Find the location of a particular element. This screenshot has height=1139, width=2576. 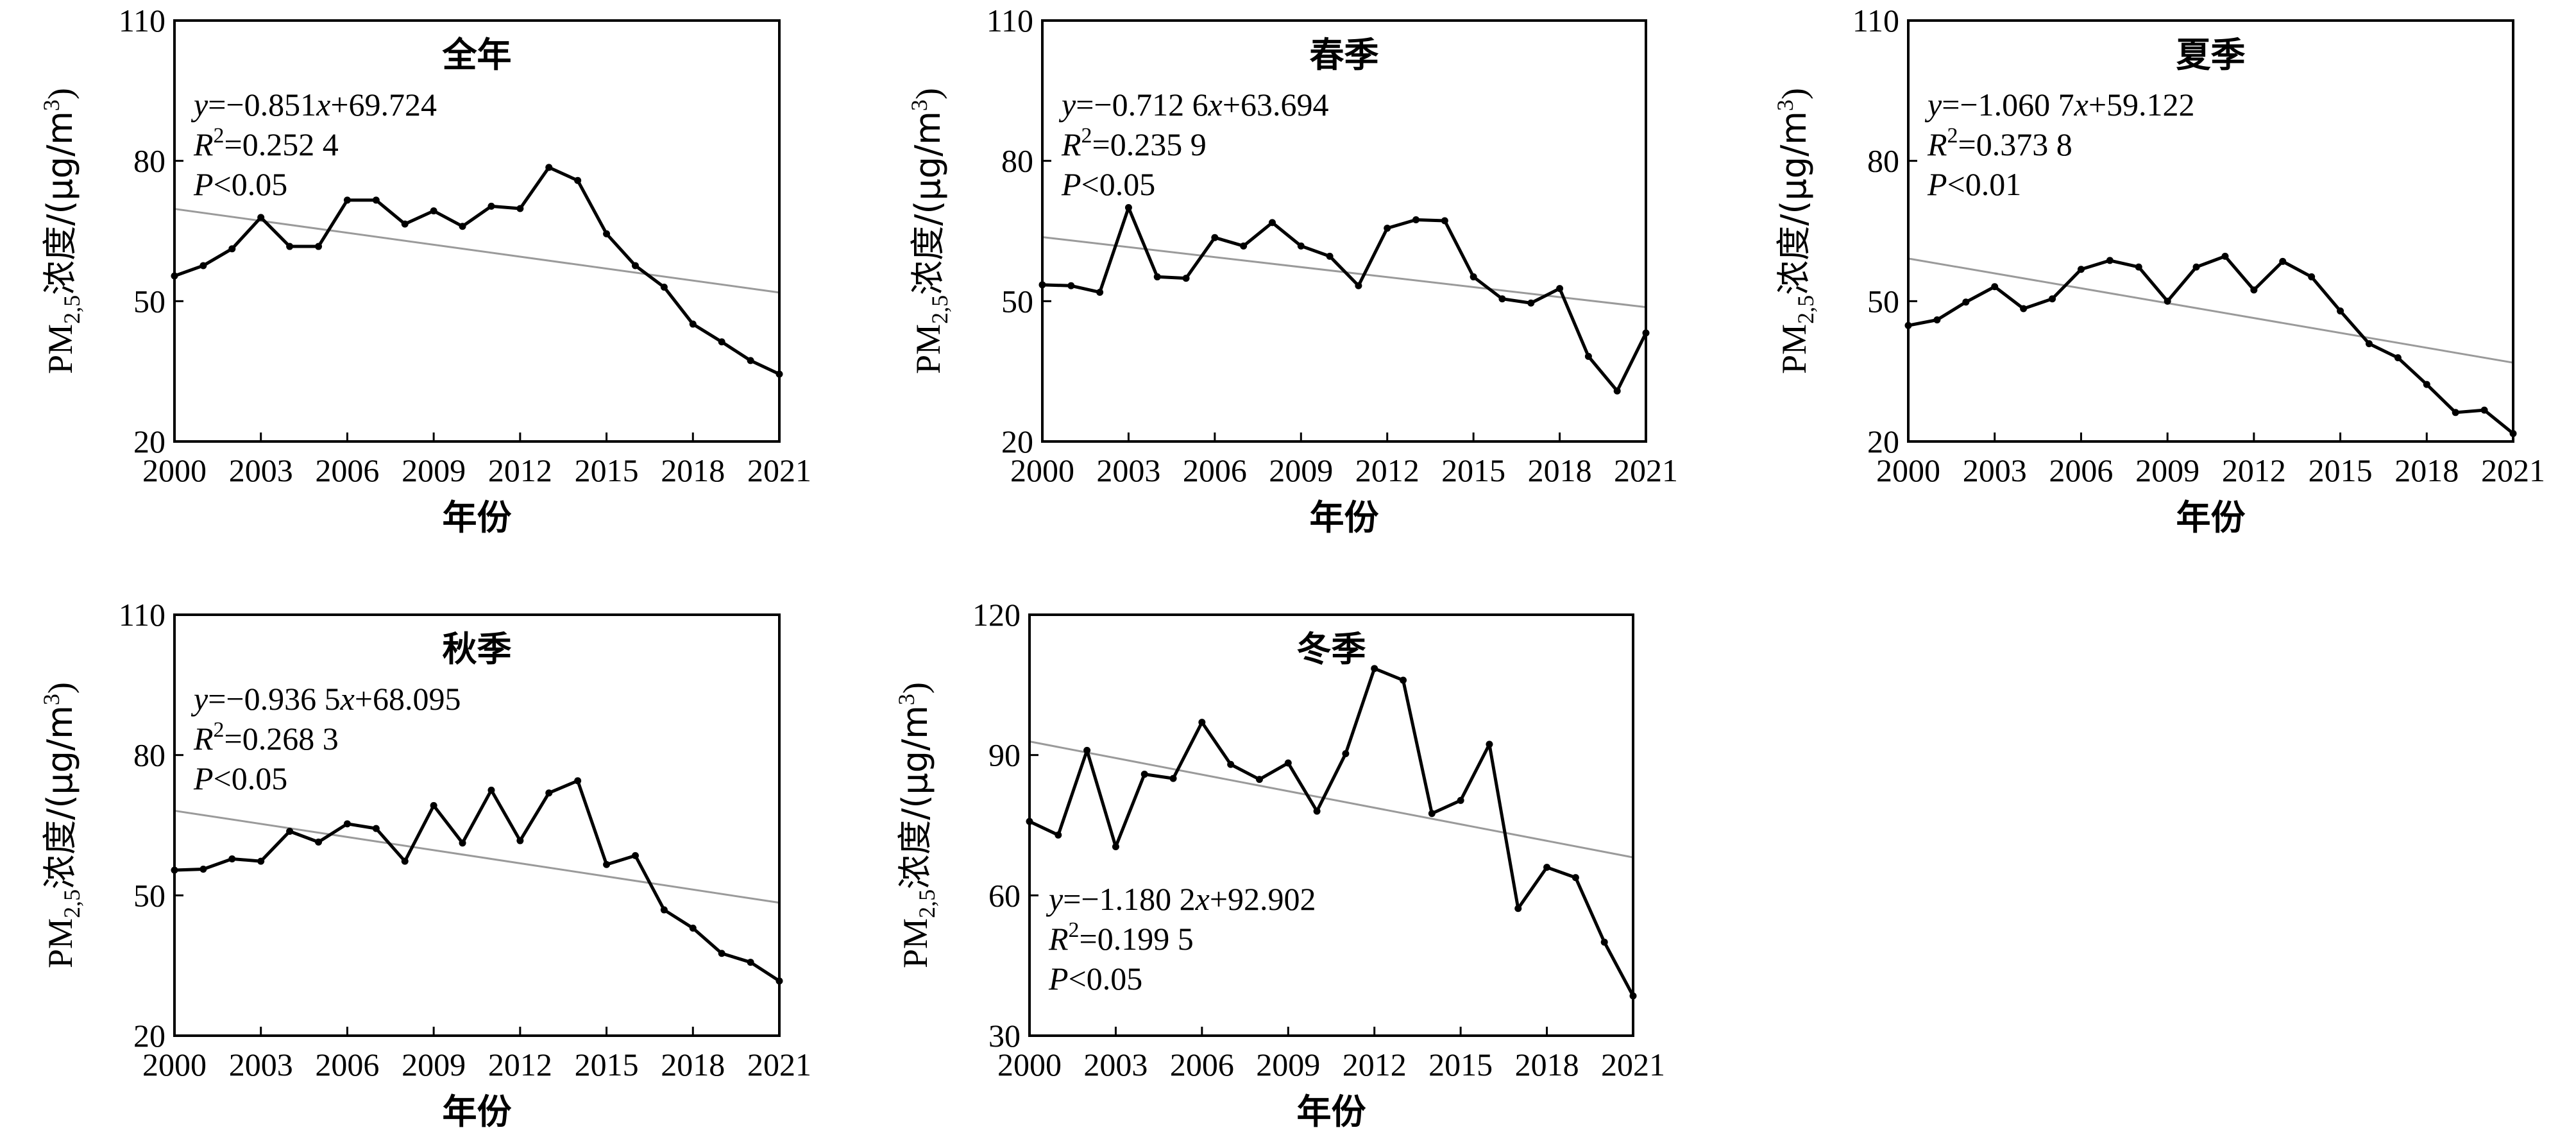

plot-frame is located at coordinates (477, 825).